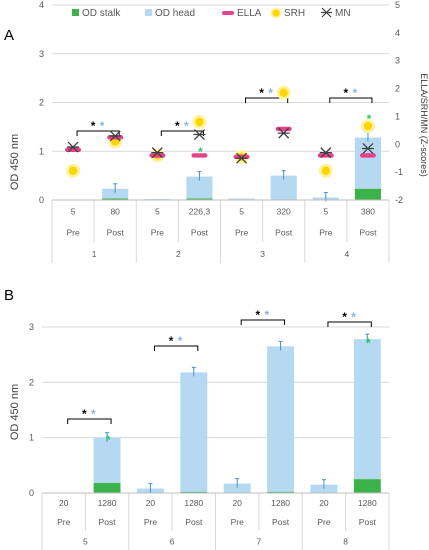  Describe the element at coordinates (178, 254) in the screenshot. I see `group-label: 2` at that location.